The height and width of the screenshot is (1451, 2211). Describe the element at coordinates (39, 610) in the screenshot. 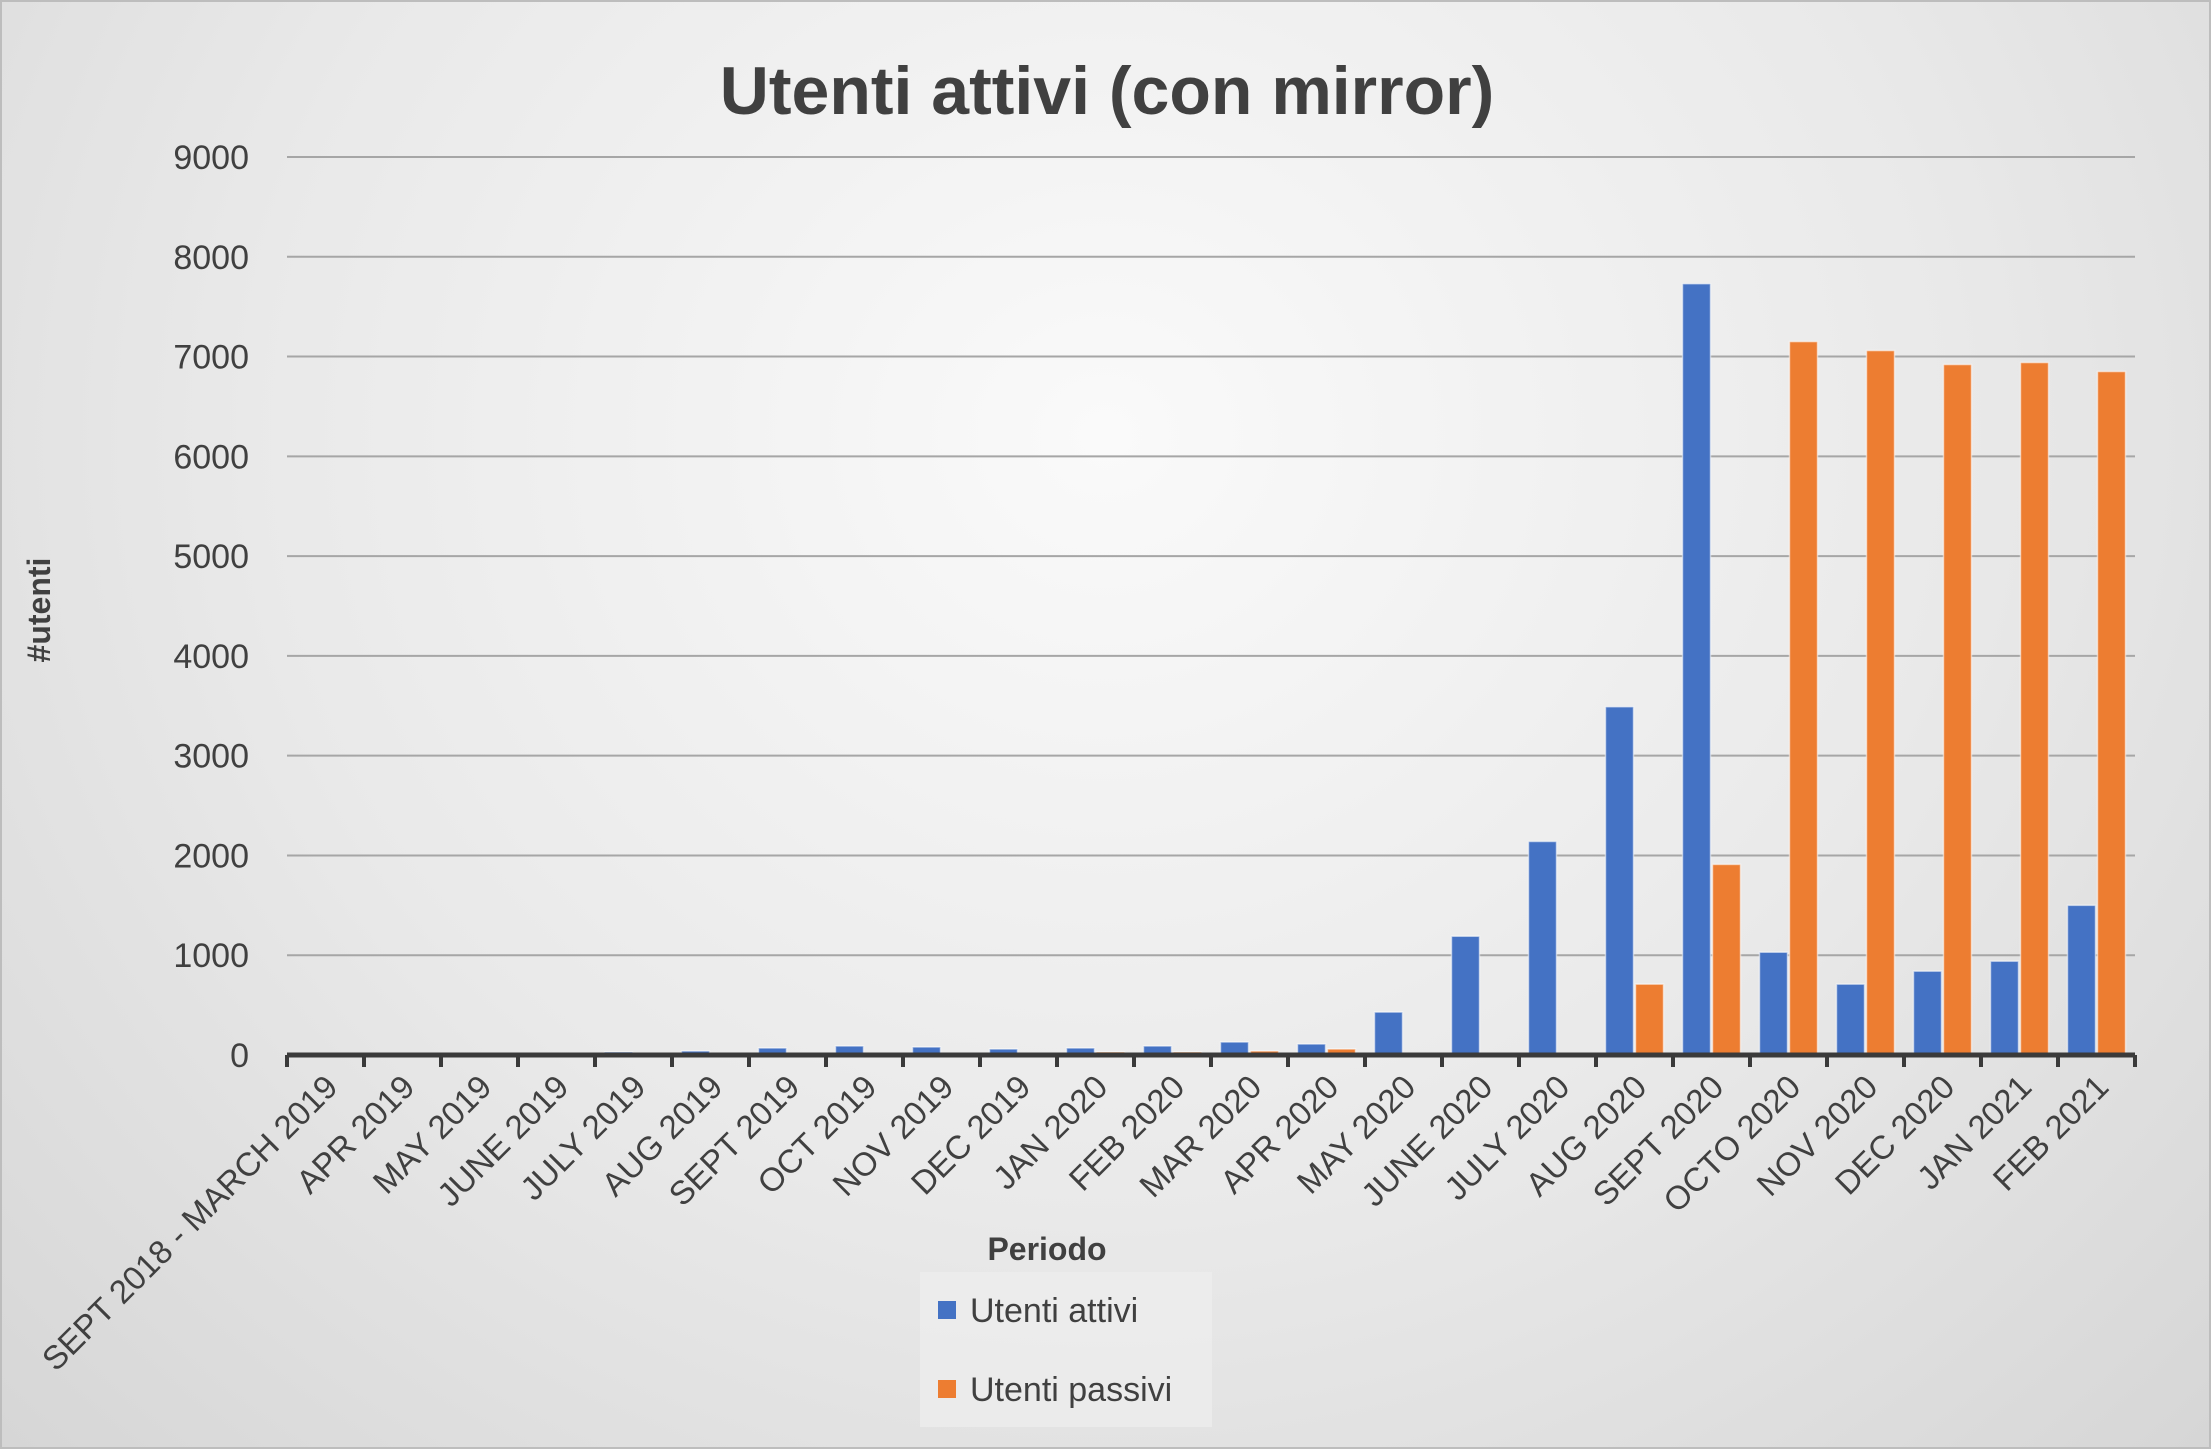

I see `y-axis-label: #utenti` at that location.